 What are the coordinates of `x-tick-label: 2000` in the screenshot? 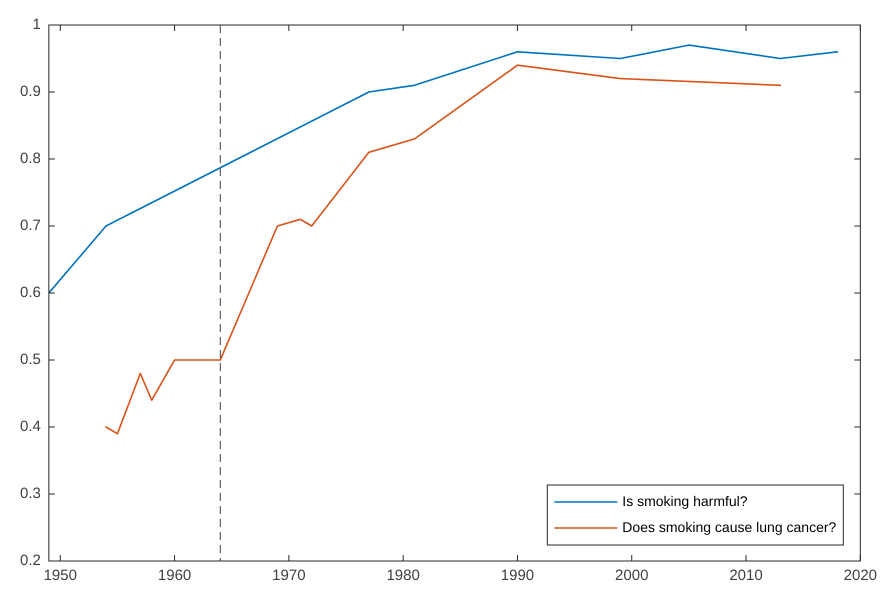 It's located at (631, 575).